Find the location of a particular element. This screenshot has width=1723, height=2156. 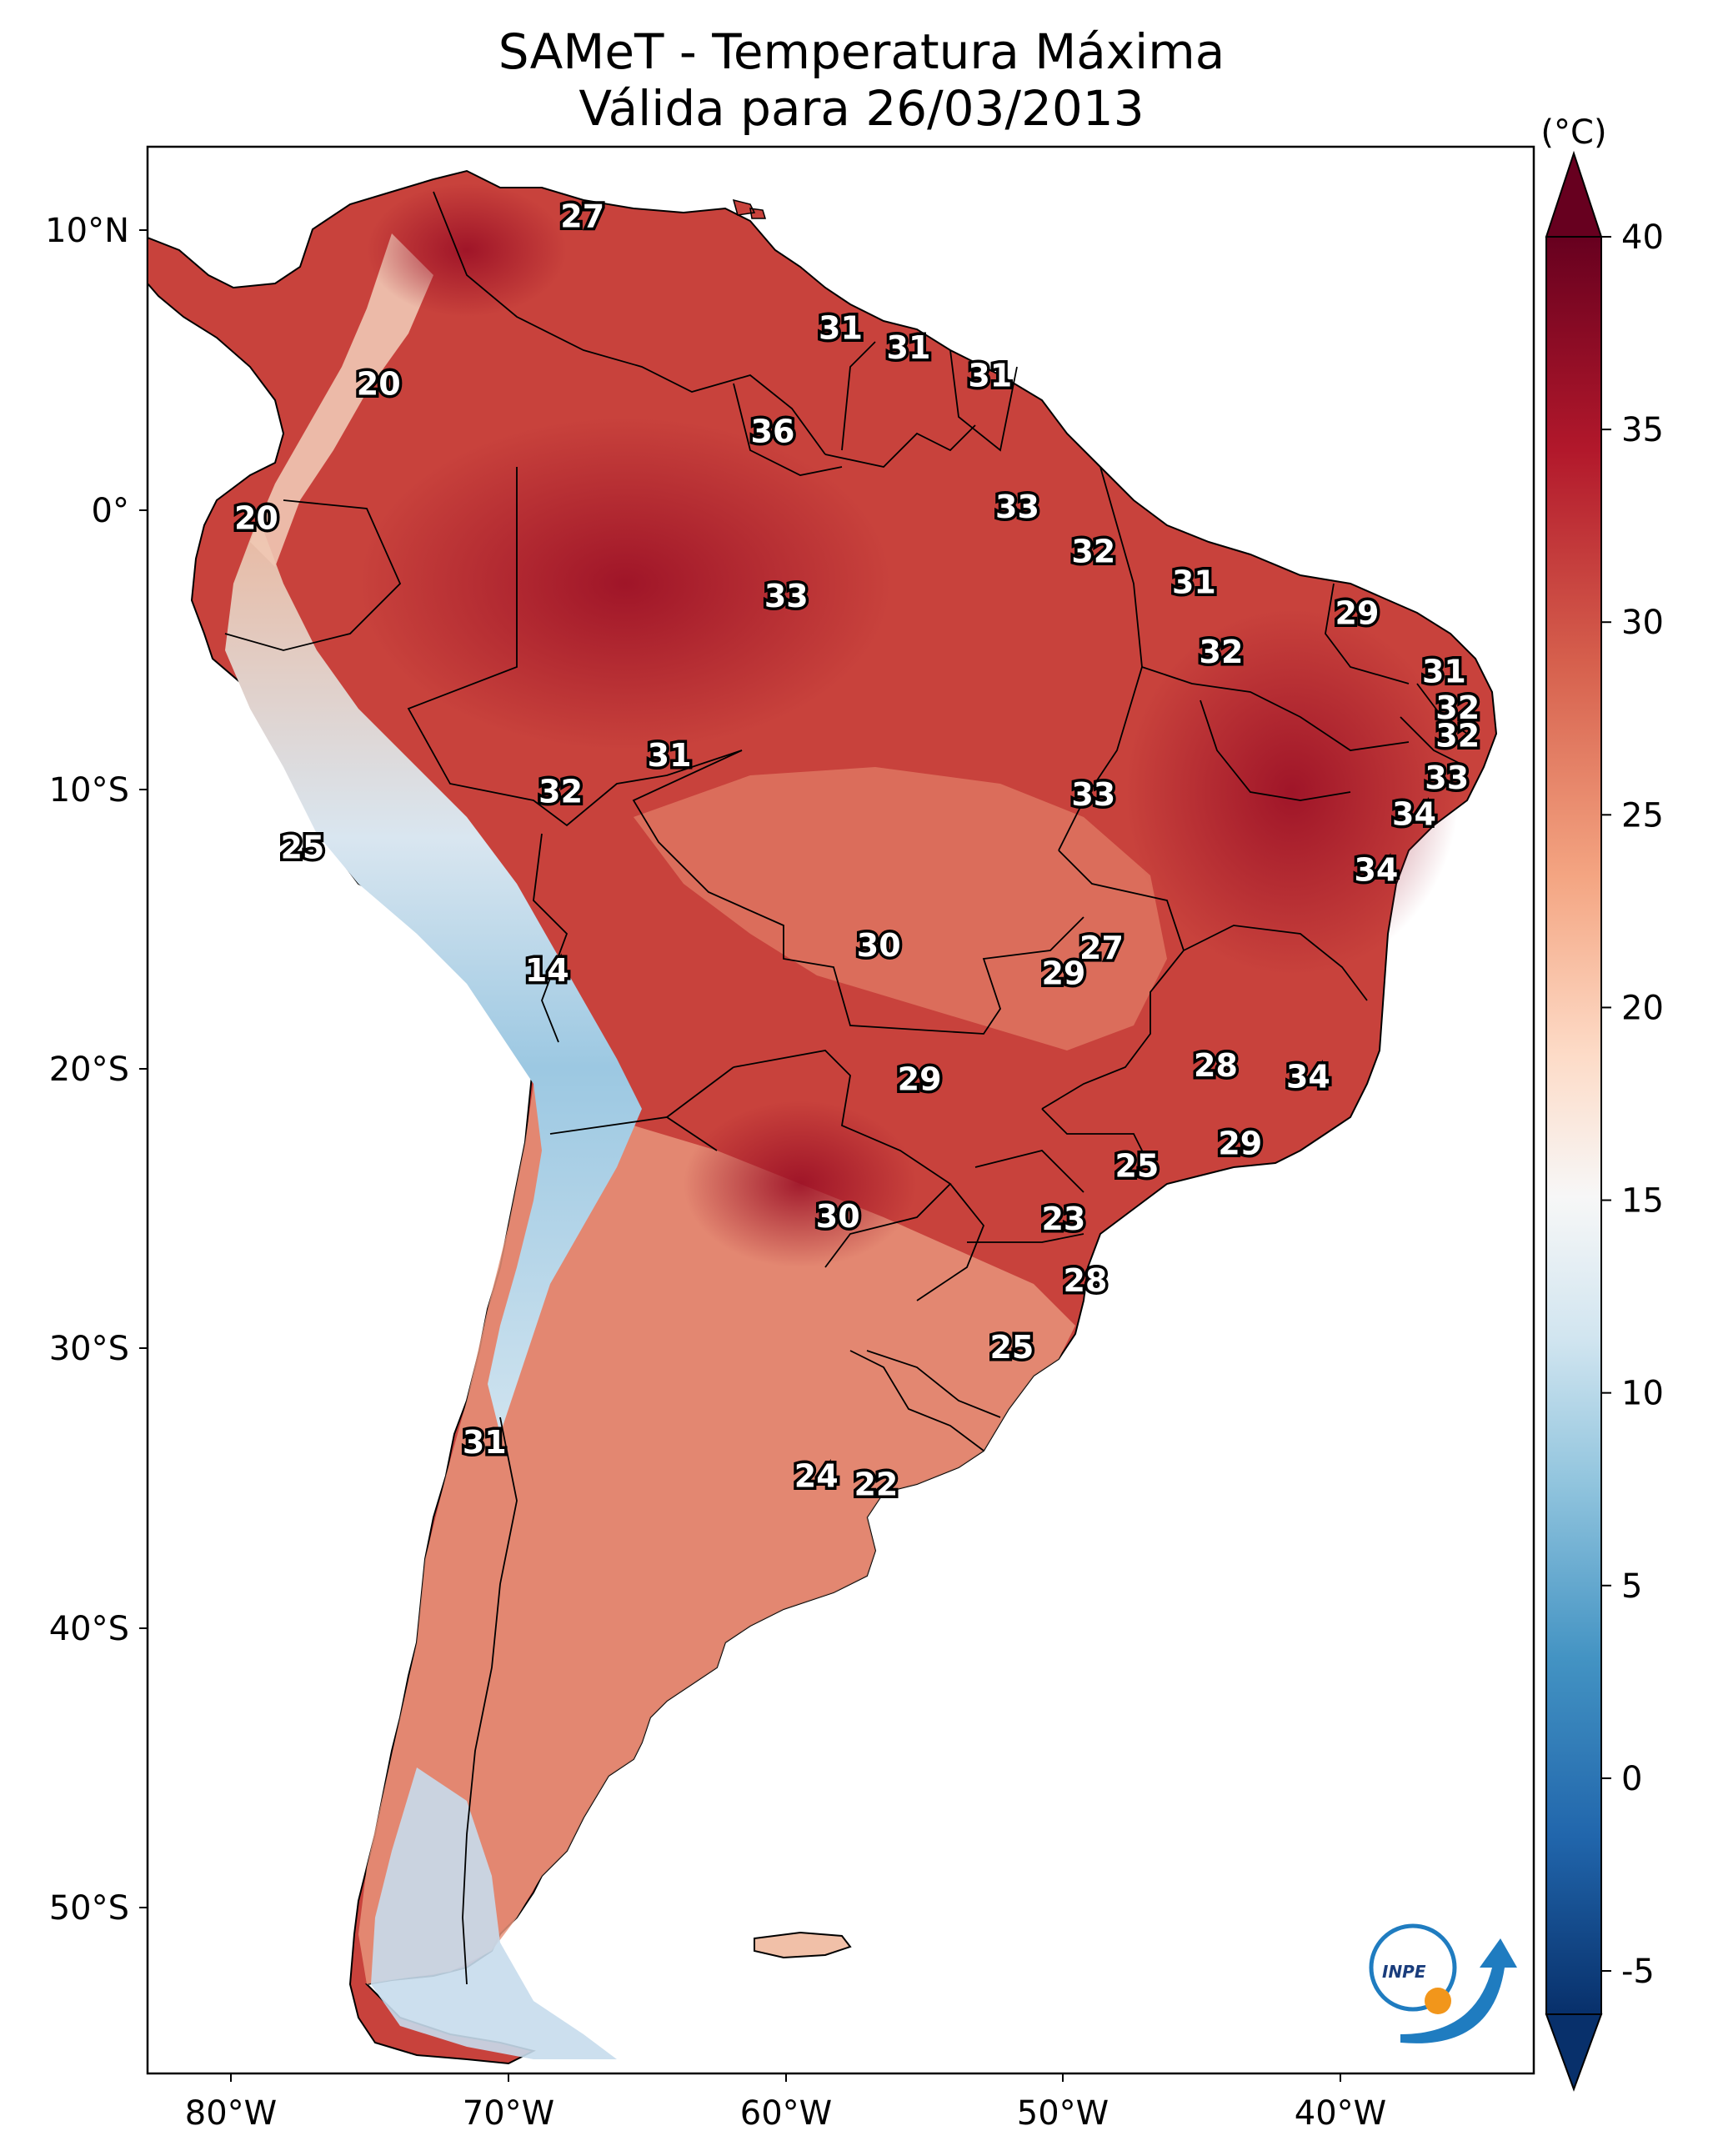

caribbean-islands is located at coordinates (749, 208).